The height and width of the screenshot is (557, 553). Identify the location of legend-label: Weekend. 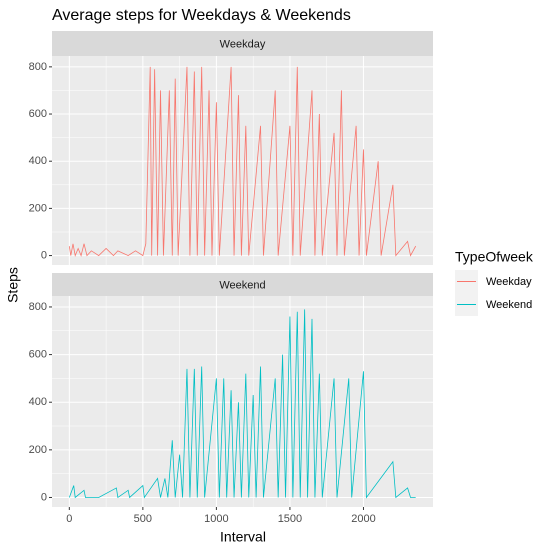
(509, 305).